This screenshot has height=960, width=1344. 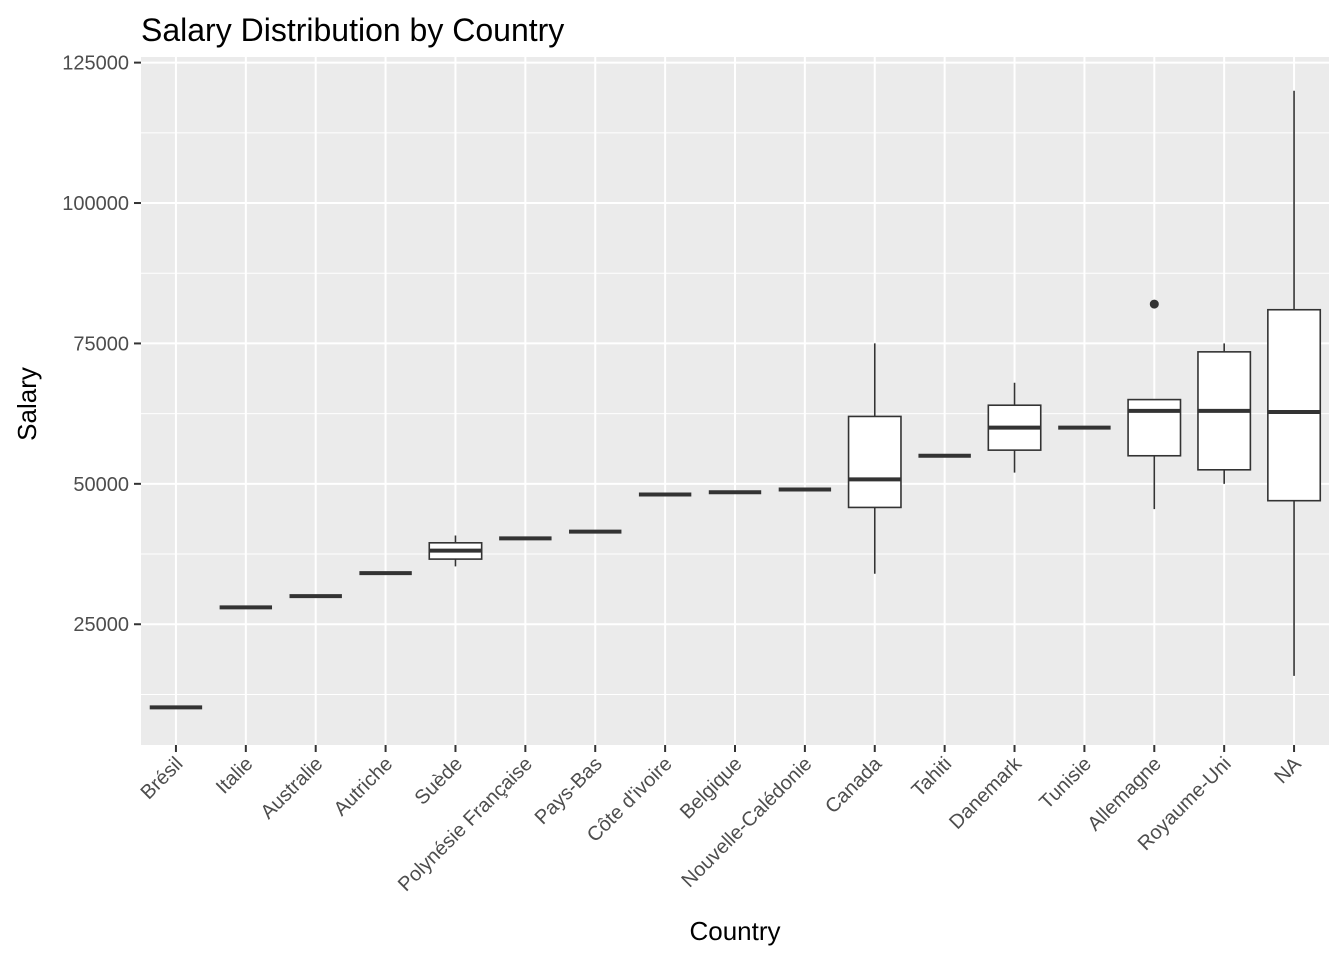 I want to click on x-tick-label: Tahiti, so click(x=932, y=777).